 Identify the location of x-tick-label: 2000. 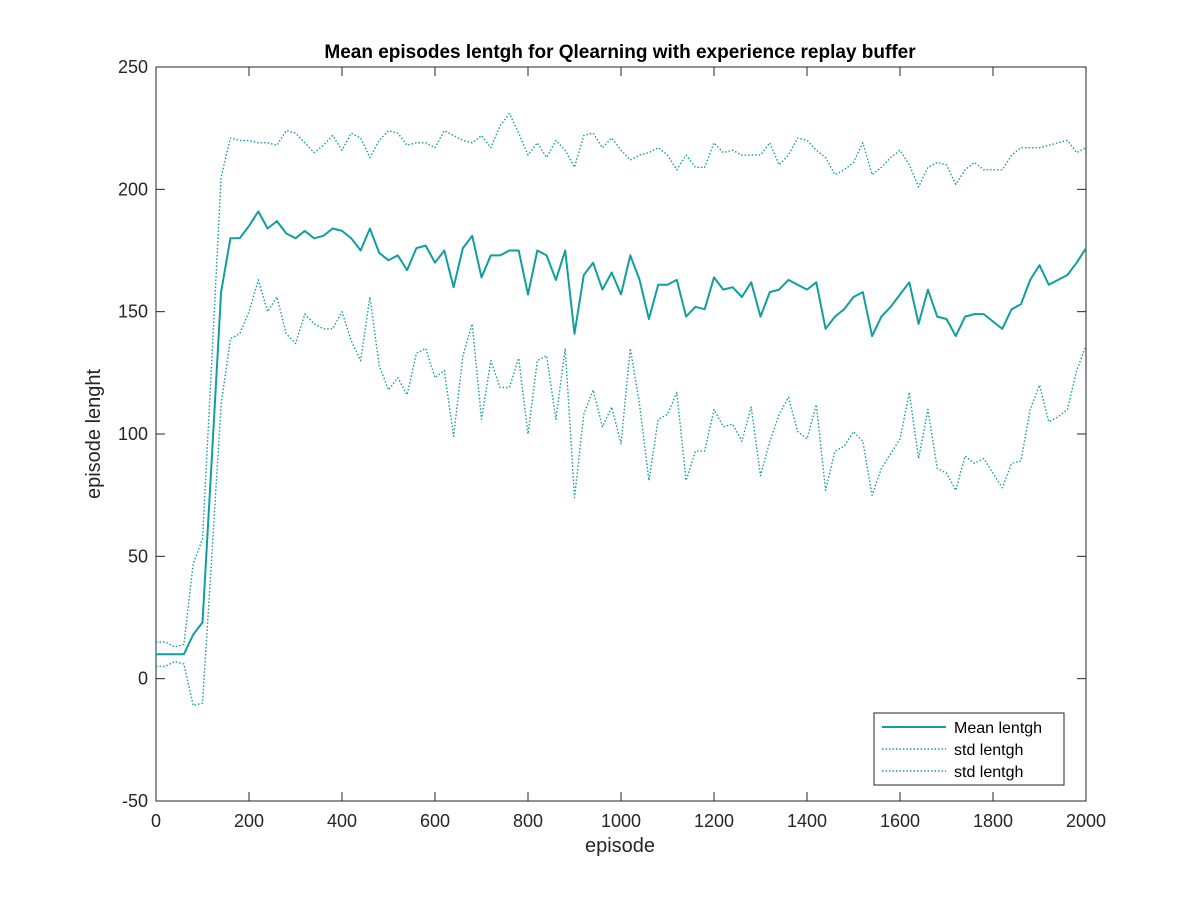
(1086, 821).